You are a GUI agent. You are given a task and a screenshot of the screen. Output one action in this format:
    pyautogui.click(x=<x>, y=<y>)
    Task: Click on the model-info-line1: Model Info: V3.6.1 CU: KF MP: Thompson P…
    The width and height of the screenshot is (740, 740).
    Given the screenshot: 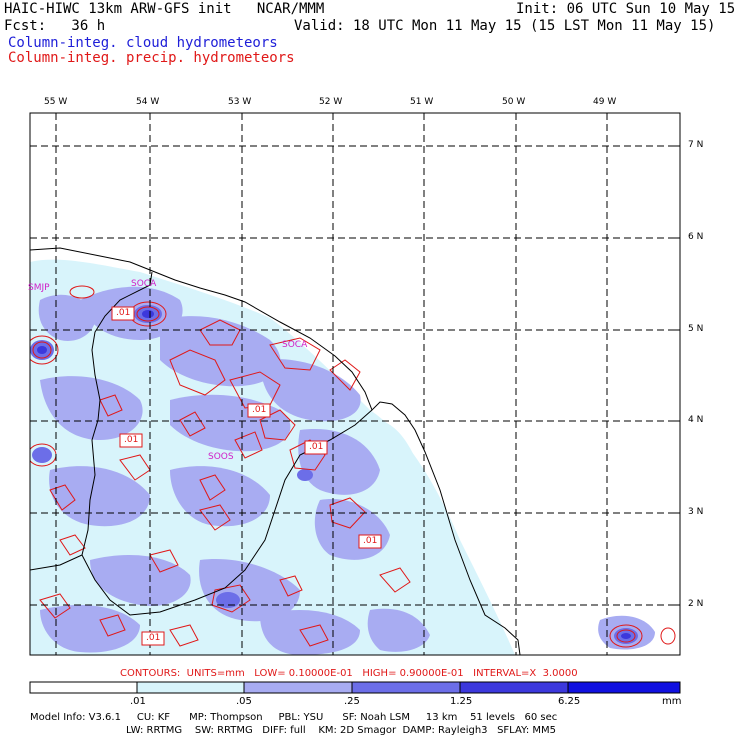 What is the action you would take?
    pyautogui.click(x=294, y=717)
    